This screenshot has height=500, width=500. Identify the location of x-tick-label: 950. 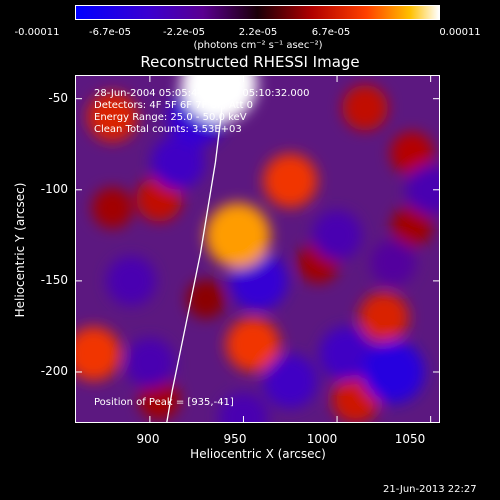
(235, 439).